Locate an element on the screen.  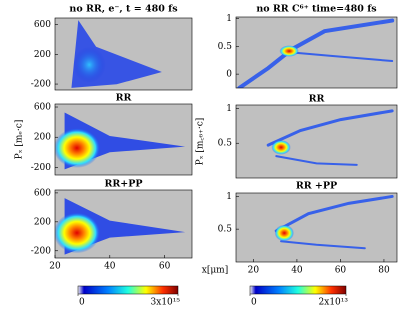
panel-title: no RR, e⁻, t = 480 fs is located at coordinates (123, 9).